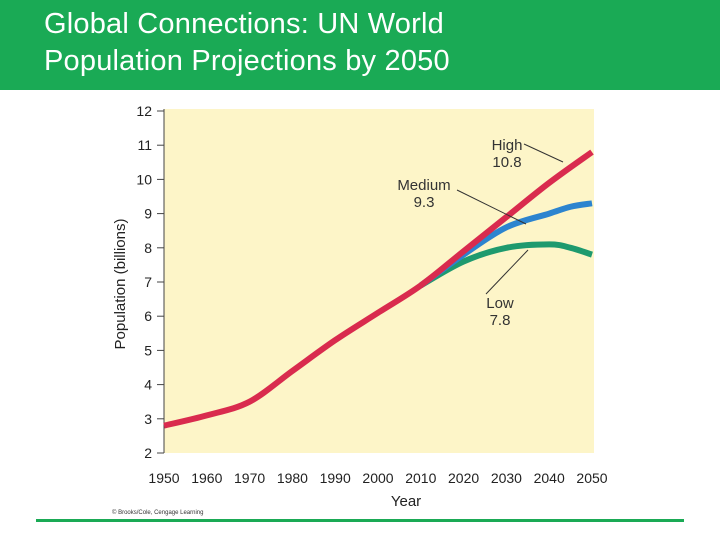 This screenshot has height=540, width=720. I want to click on y-tick-label: 7, so click(148, 282).